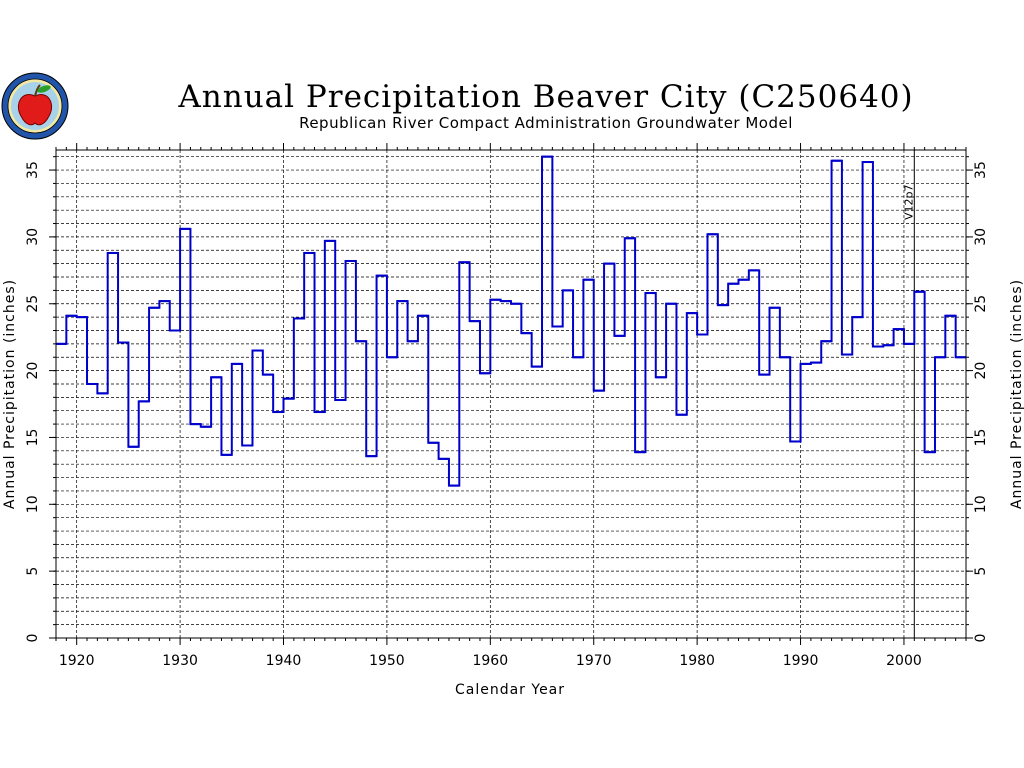  What do you see at coordinates (180, 661) in the screenshot?
I see `x-tick-label: 1930` at bounding box center [180, 661].